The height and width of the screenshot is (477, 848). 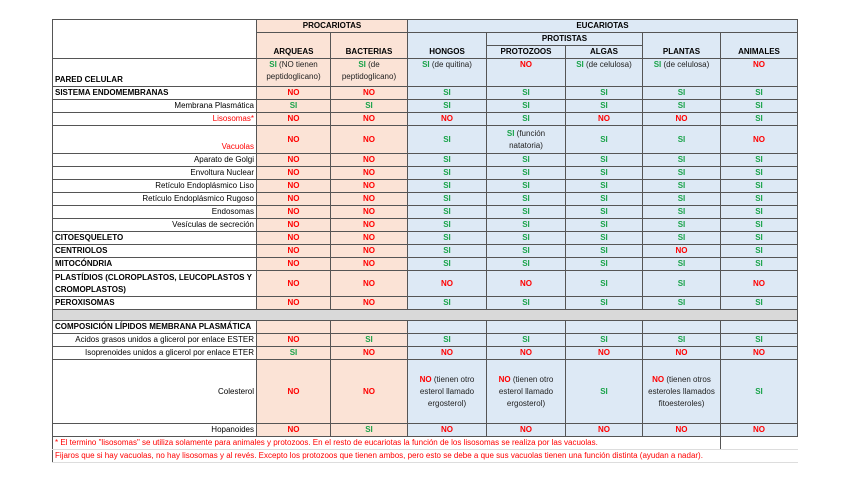 I want to click on table-row: PEROXISOMAS NO NO SI SI SI SI SI, so click(x=425, y=303).